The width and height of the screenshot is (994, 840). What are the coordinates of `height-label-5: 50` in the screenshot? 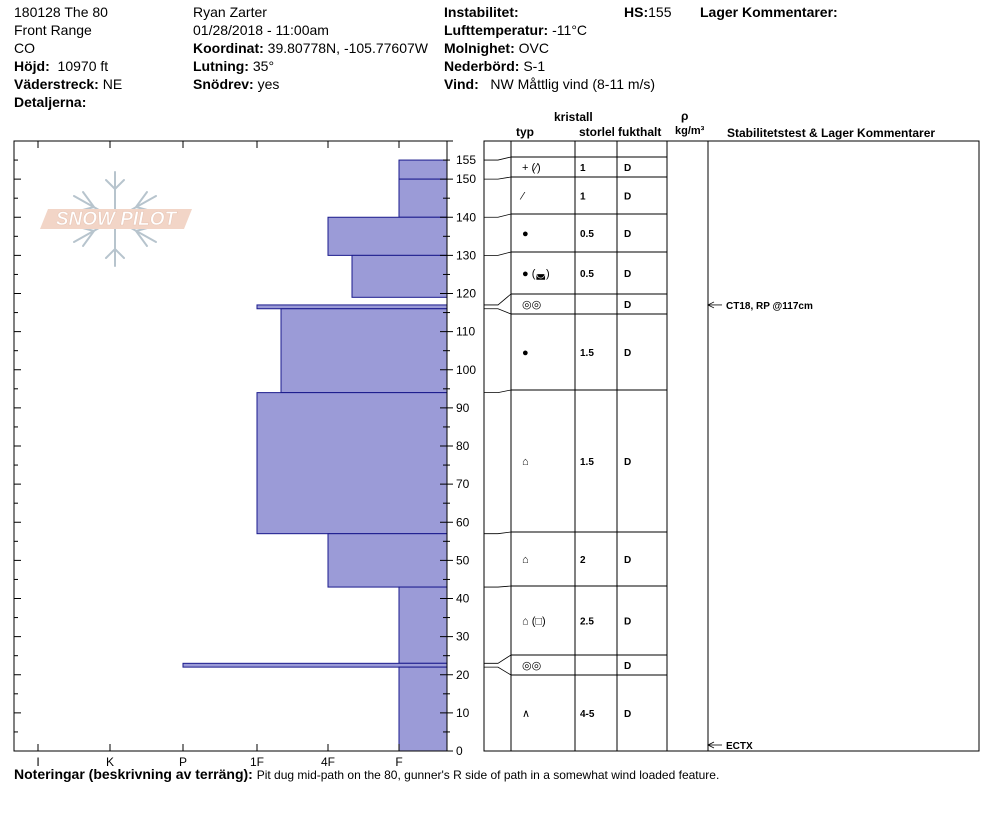 It's located at (463, 560).